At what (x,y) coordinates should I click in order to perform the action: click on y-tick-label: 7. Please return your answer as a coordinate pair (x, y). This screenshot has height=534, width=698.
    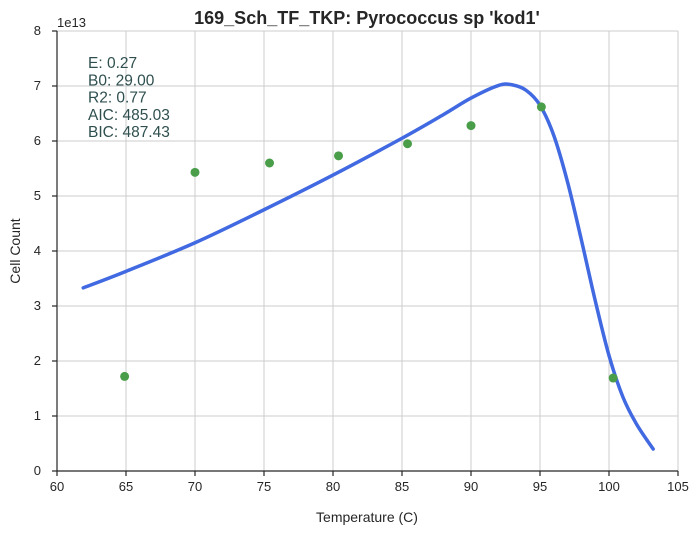
    Looking at the image, I should click on (37, 85).